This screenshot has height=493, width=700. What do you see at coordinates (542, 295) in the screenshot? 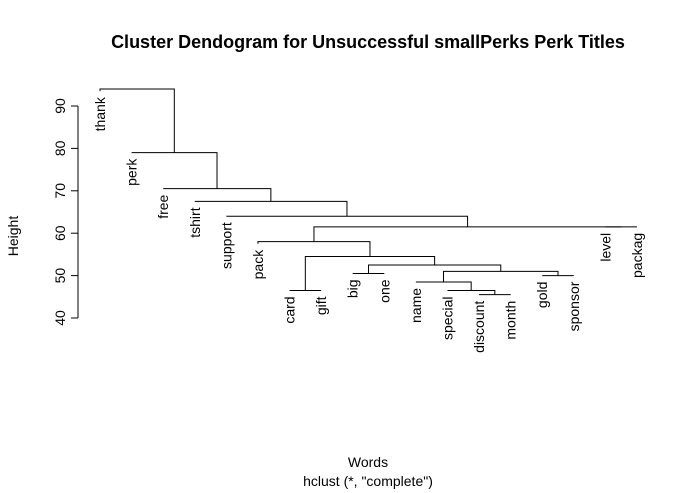
I see `leaf-label: gold` at bounding box center [542, 295].